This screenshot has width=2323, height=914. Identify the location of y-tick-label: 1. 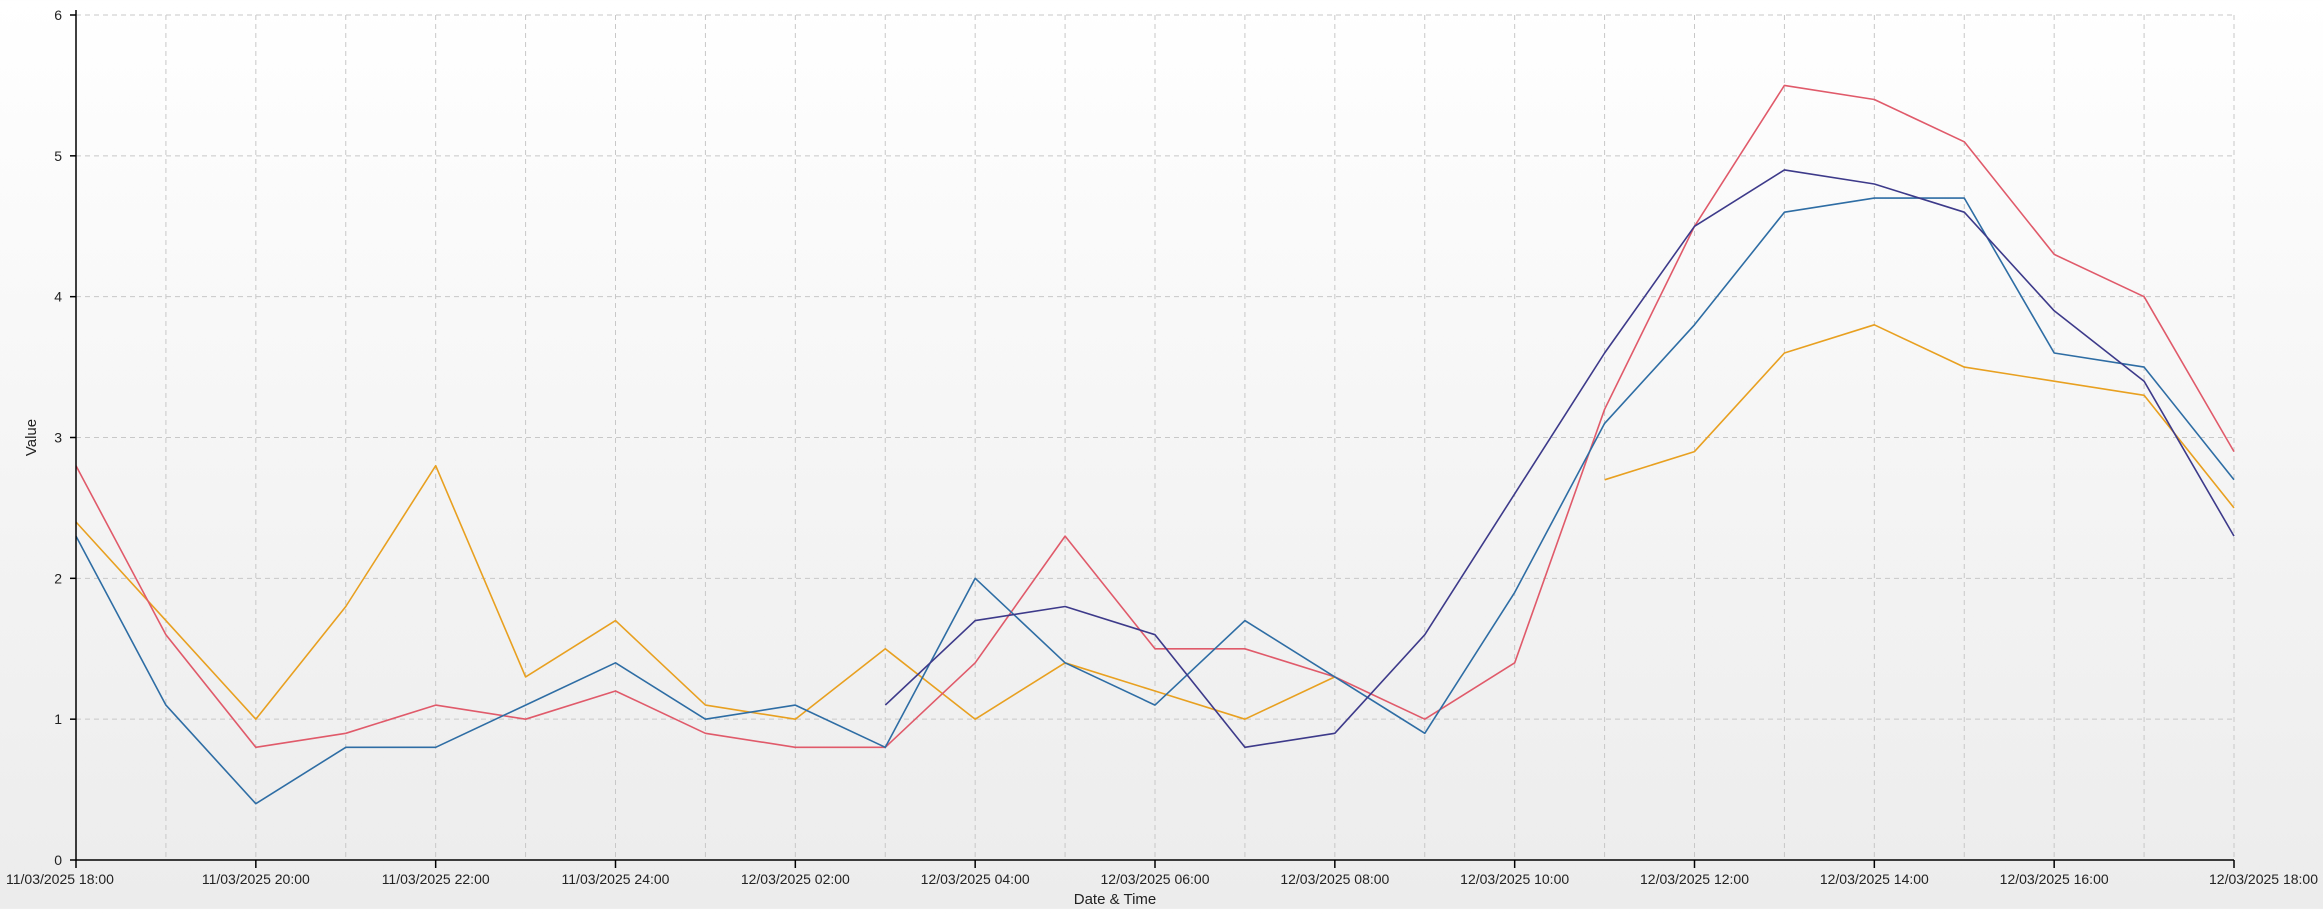
(58, 719).